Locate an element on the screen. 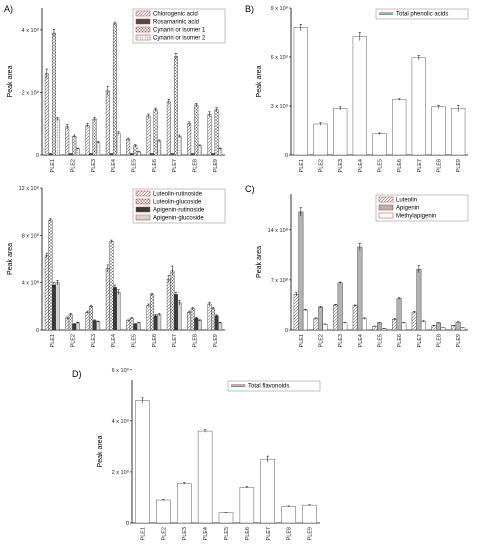 Image resolution: width=482 pixels, height=550 pixels. legend-label: Cynarin or isomer 2 is located at coordinates (179, 39).